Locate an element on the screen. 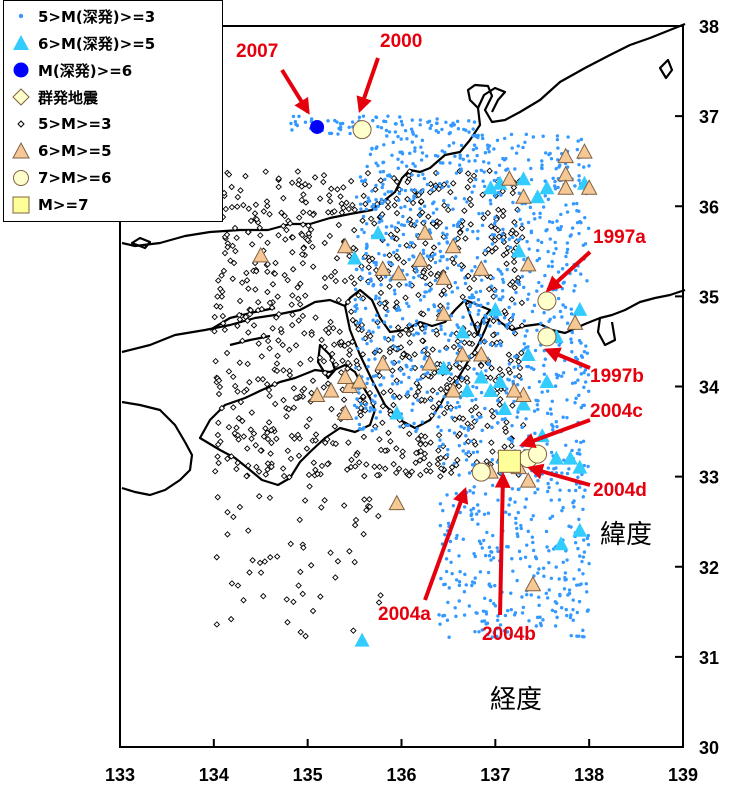 The width and height of the screenshot is (755, 800). x-tick-label: 134 is located at coordinates (214, 775).